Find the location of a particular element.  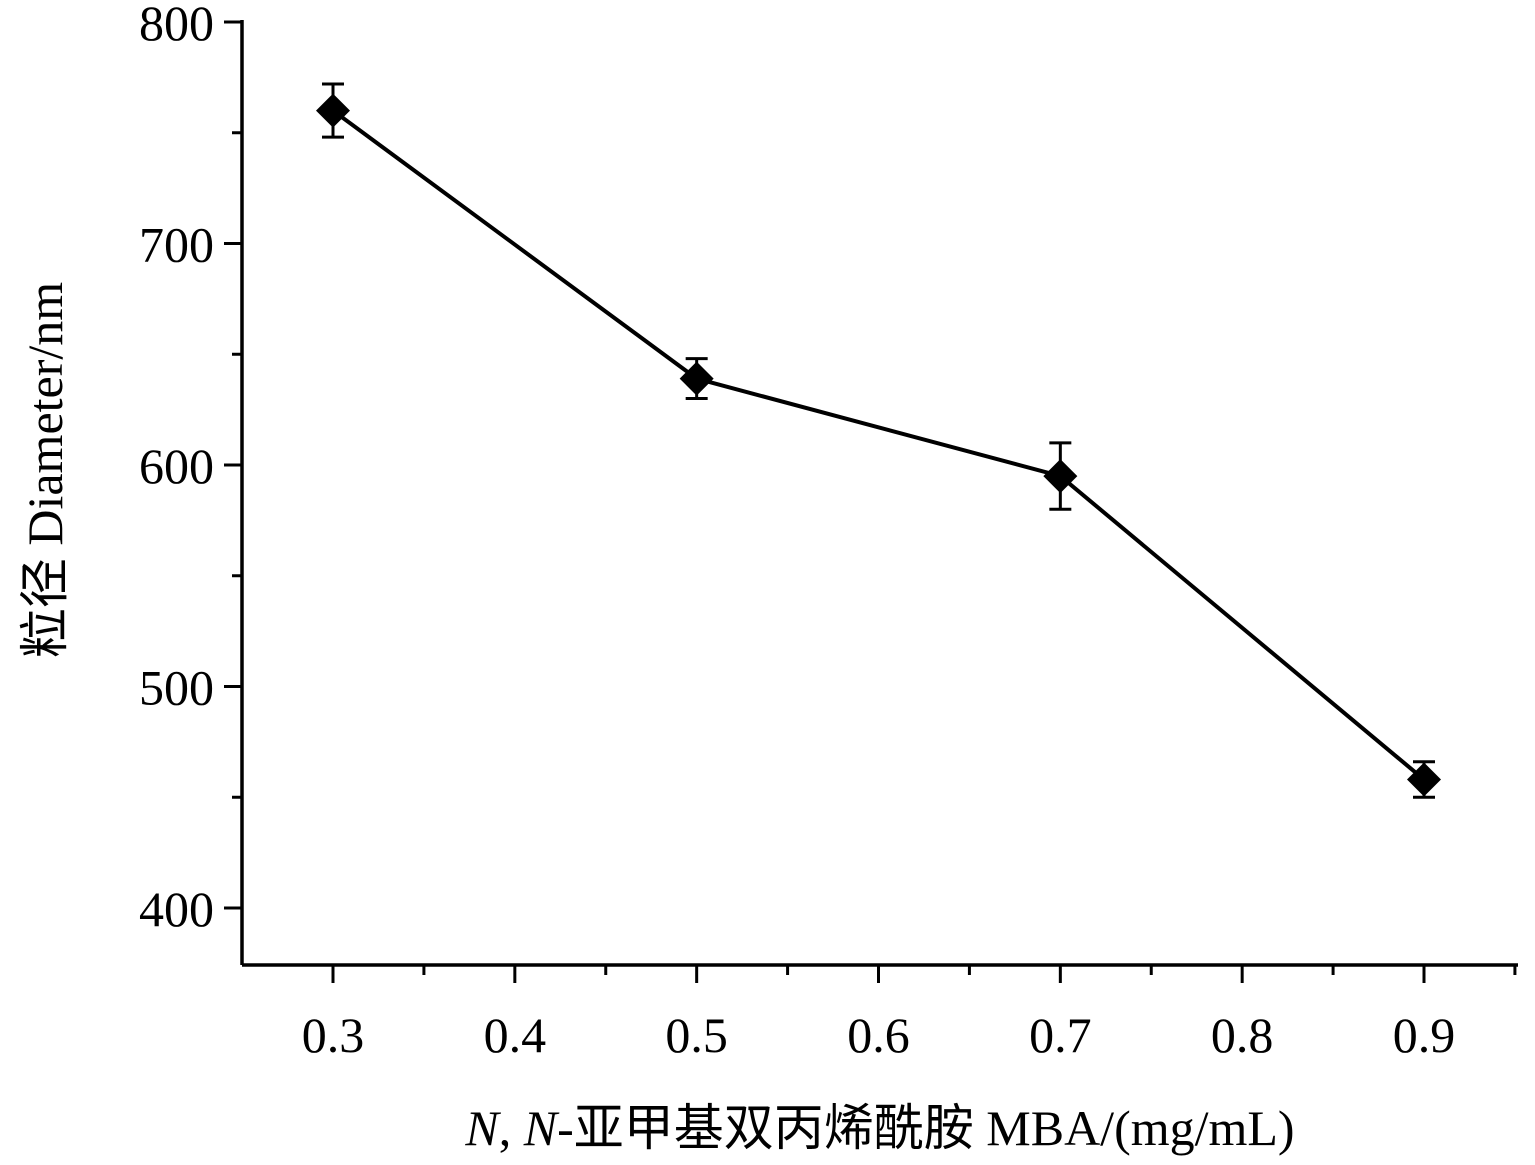

x-axis-title: N, N-亚甲基双丙烯酰胺 MBA/(mg/mL) is located at coordinates (879, 1128).